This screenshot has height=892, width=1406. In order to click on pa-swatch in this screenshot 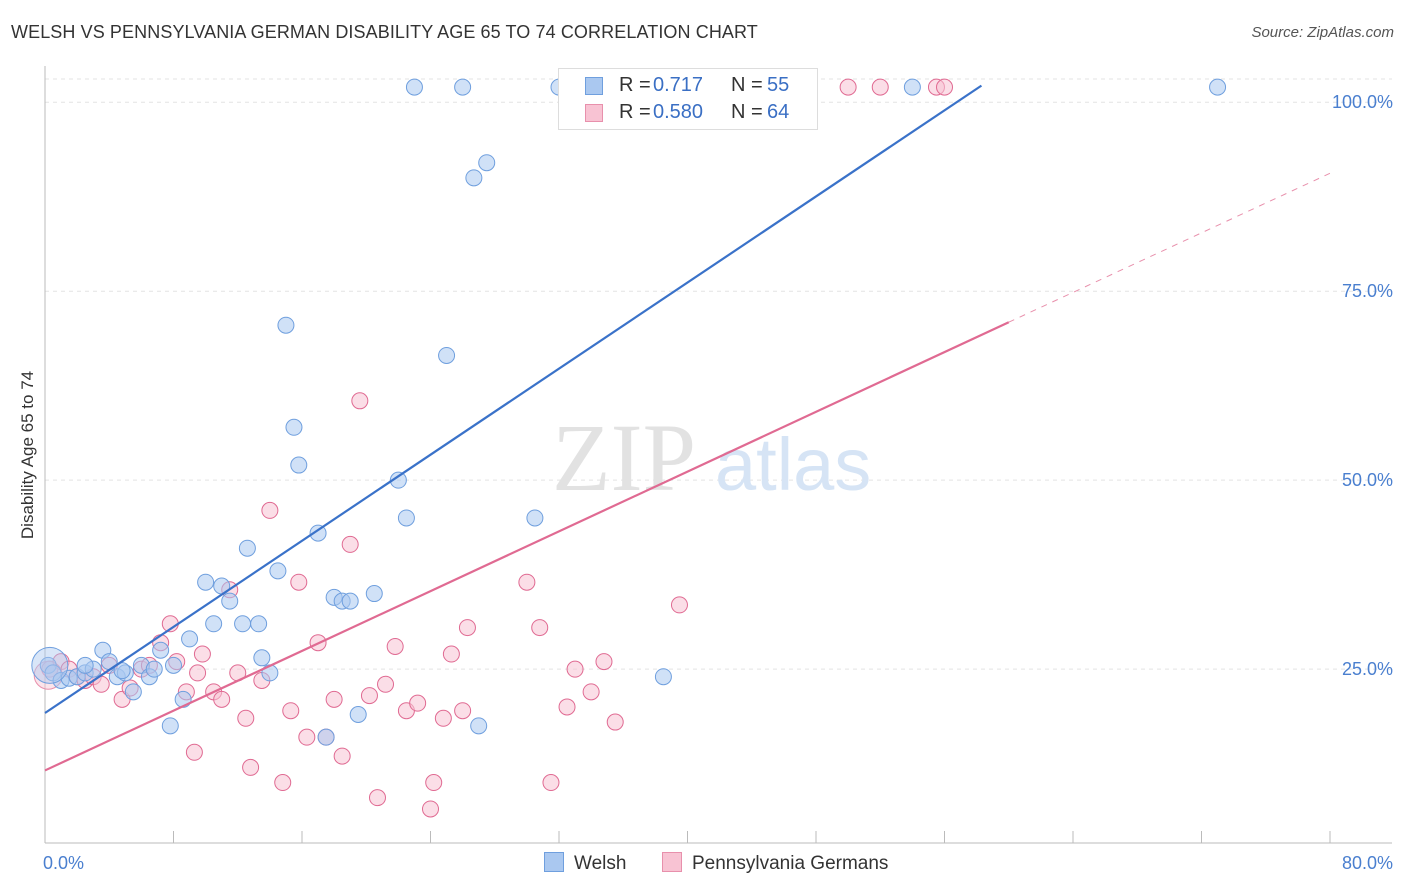, I will do `click(594, 113)`.